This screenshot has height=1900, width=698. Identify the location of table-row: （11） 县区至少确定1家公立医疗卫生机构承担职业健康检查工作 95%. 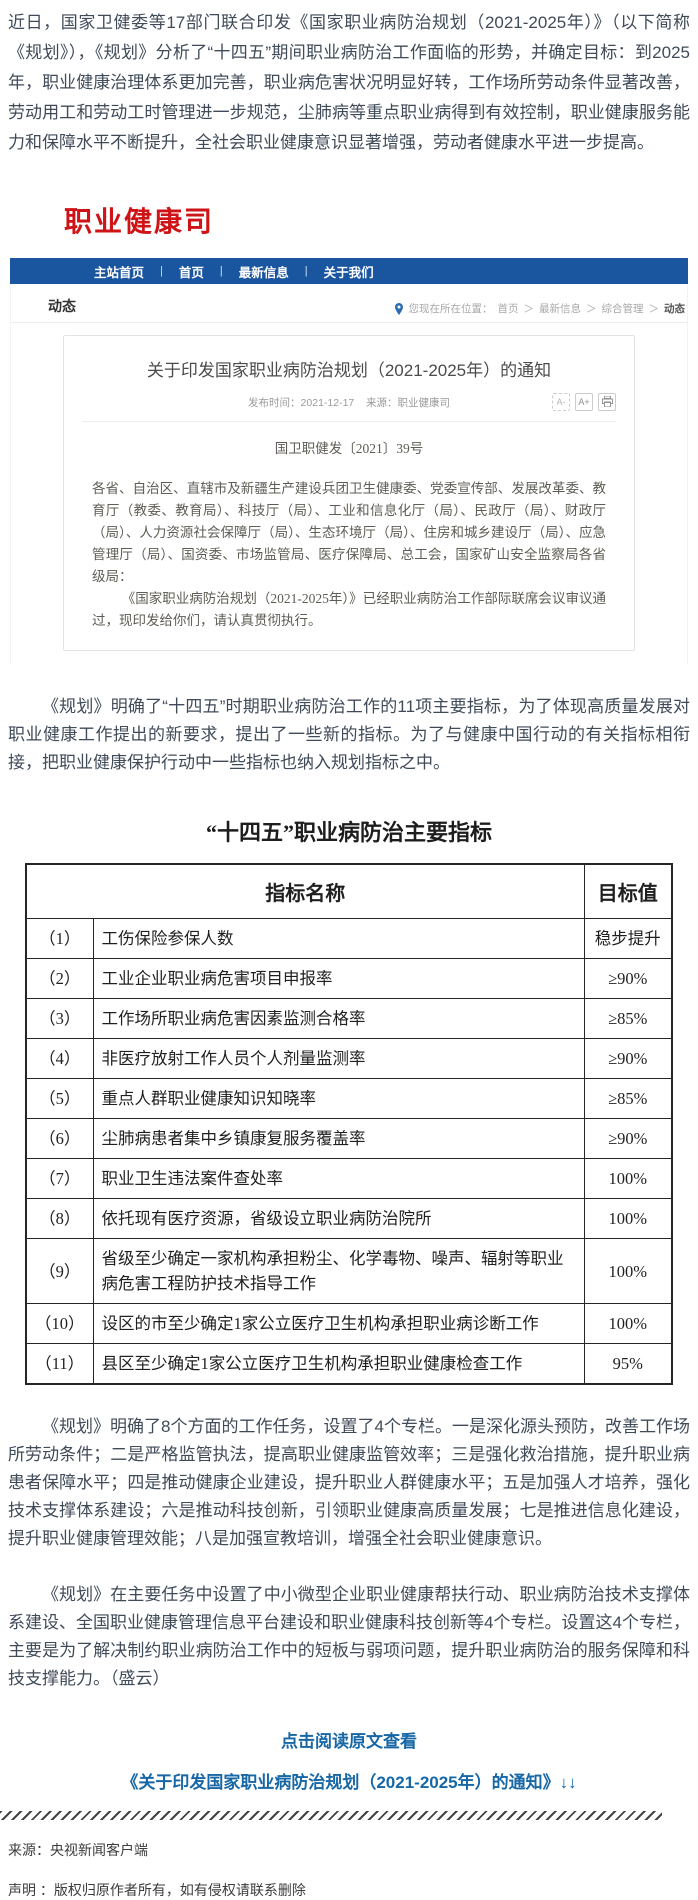
(349, 1364).